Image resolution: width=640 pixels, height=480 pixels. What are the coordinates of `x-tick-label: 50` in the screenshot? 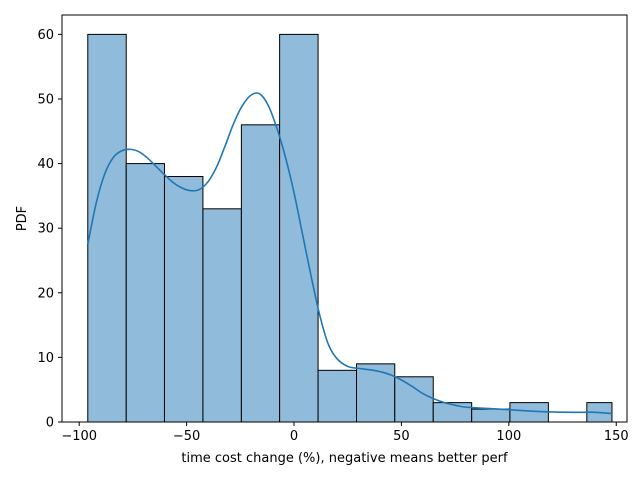 It's located at (401, 436).